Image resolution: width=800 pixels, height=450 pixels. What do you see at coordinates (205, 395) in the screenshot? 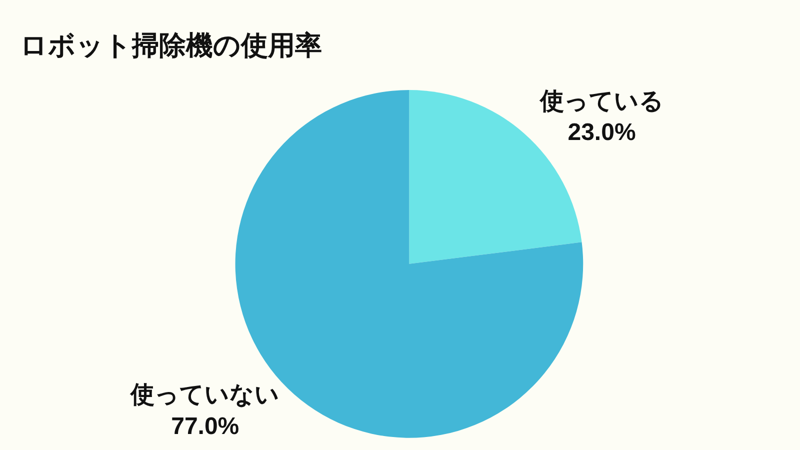
I see `slice-label: 使っていない` at bounding box center [205, 395].